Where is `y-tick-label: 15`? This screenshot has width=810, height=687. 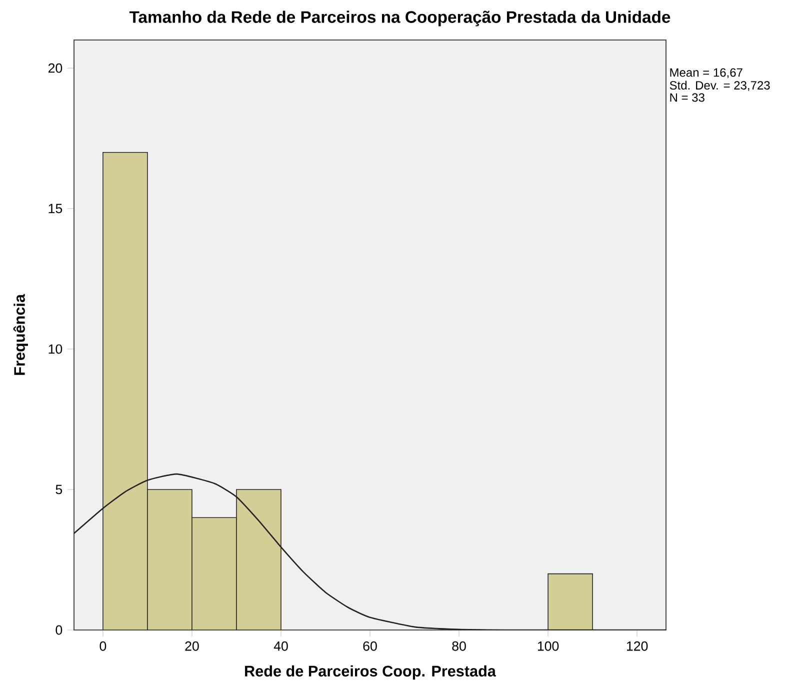
y-tick-label: 15 is located at coordinates (55, 209).